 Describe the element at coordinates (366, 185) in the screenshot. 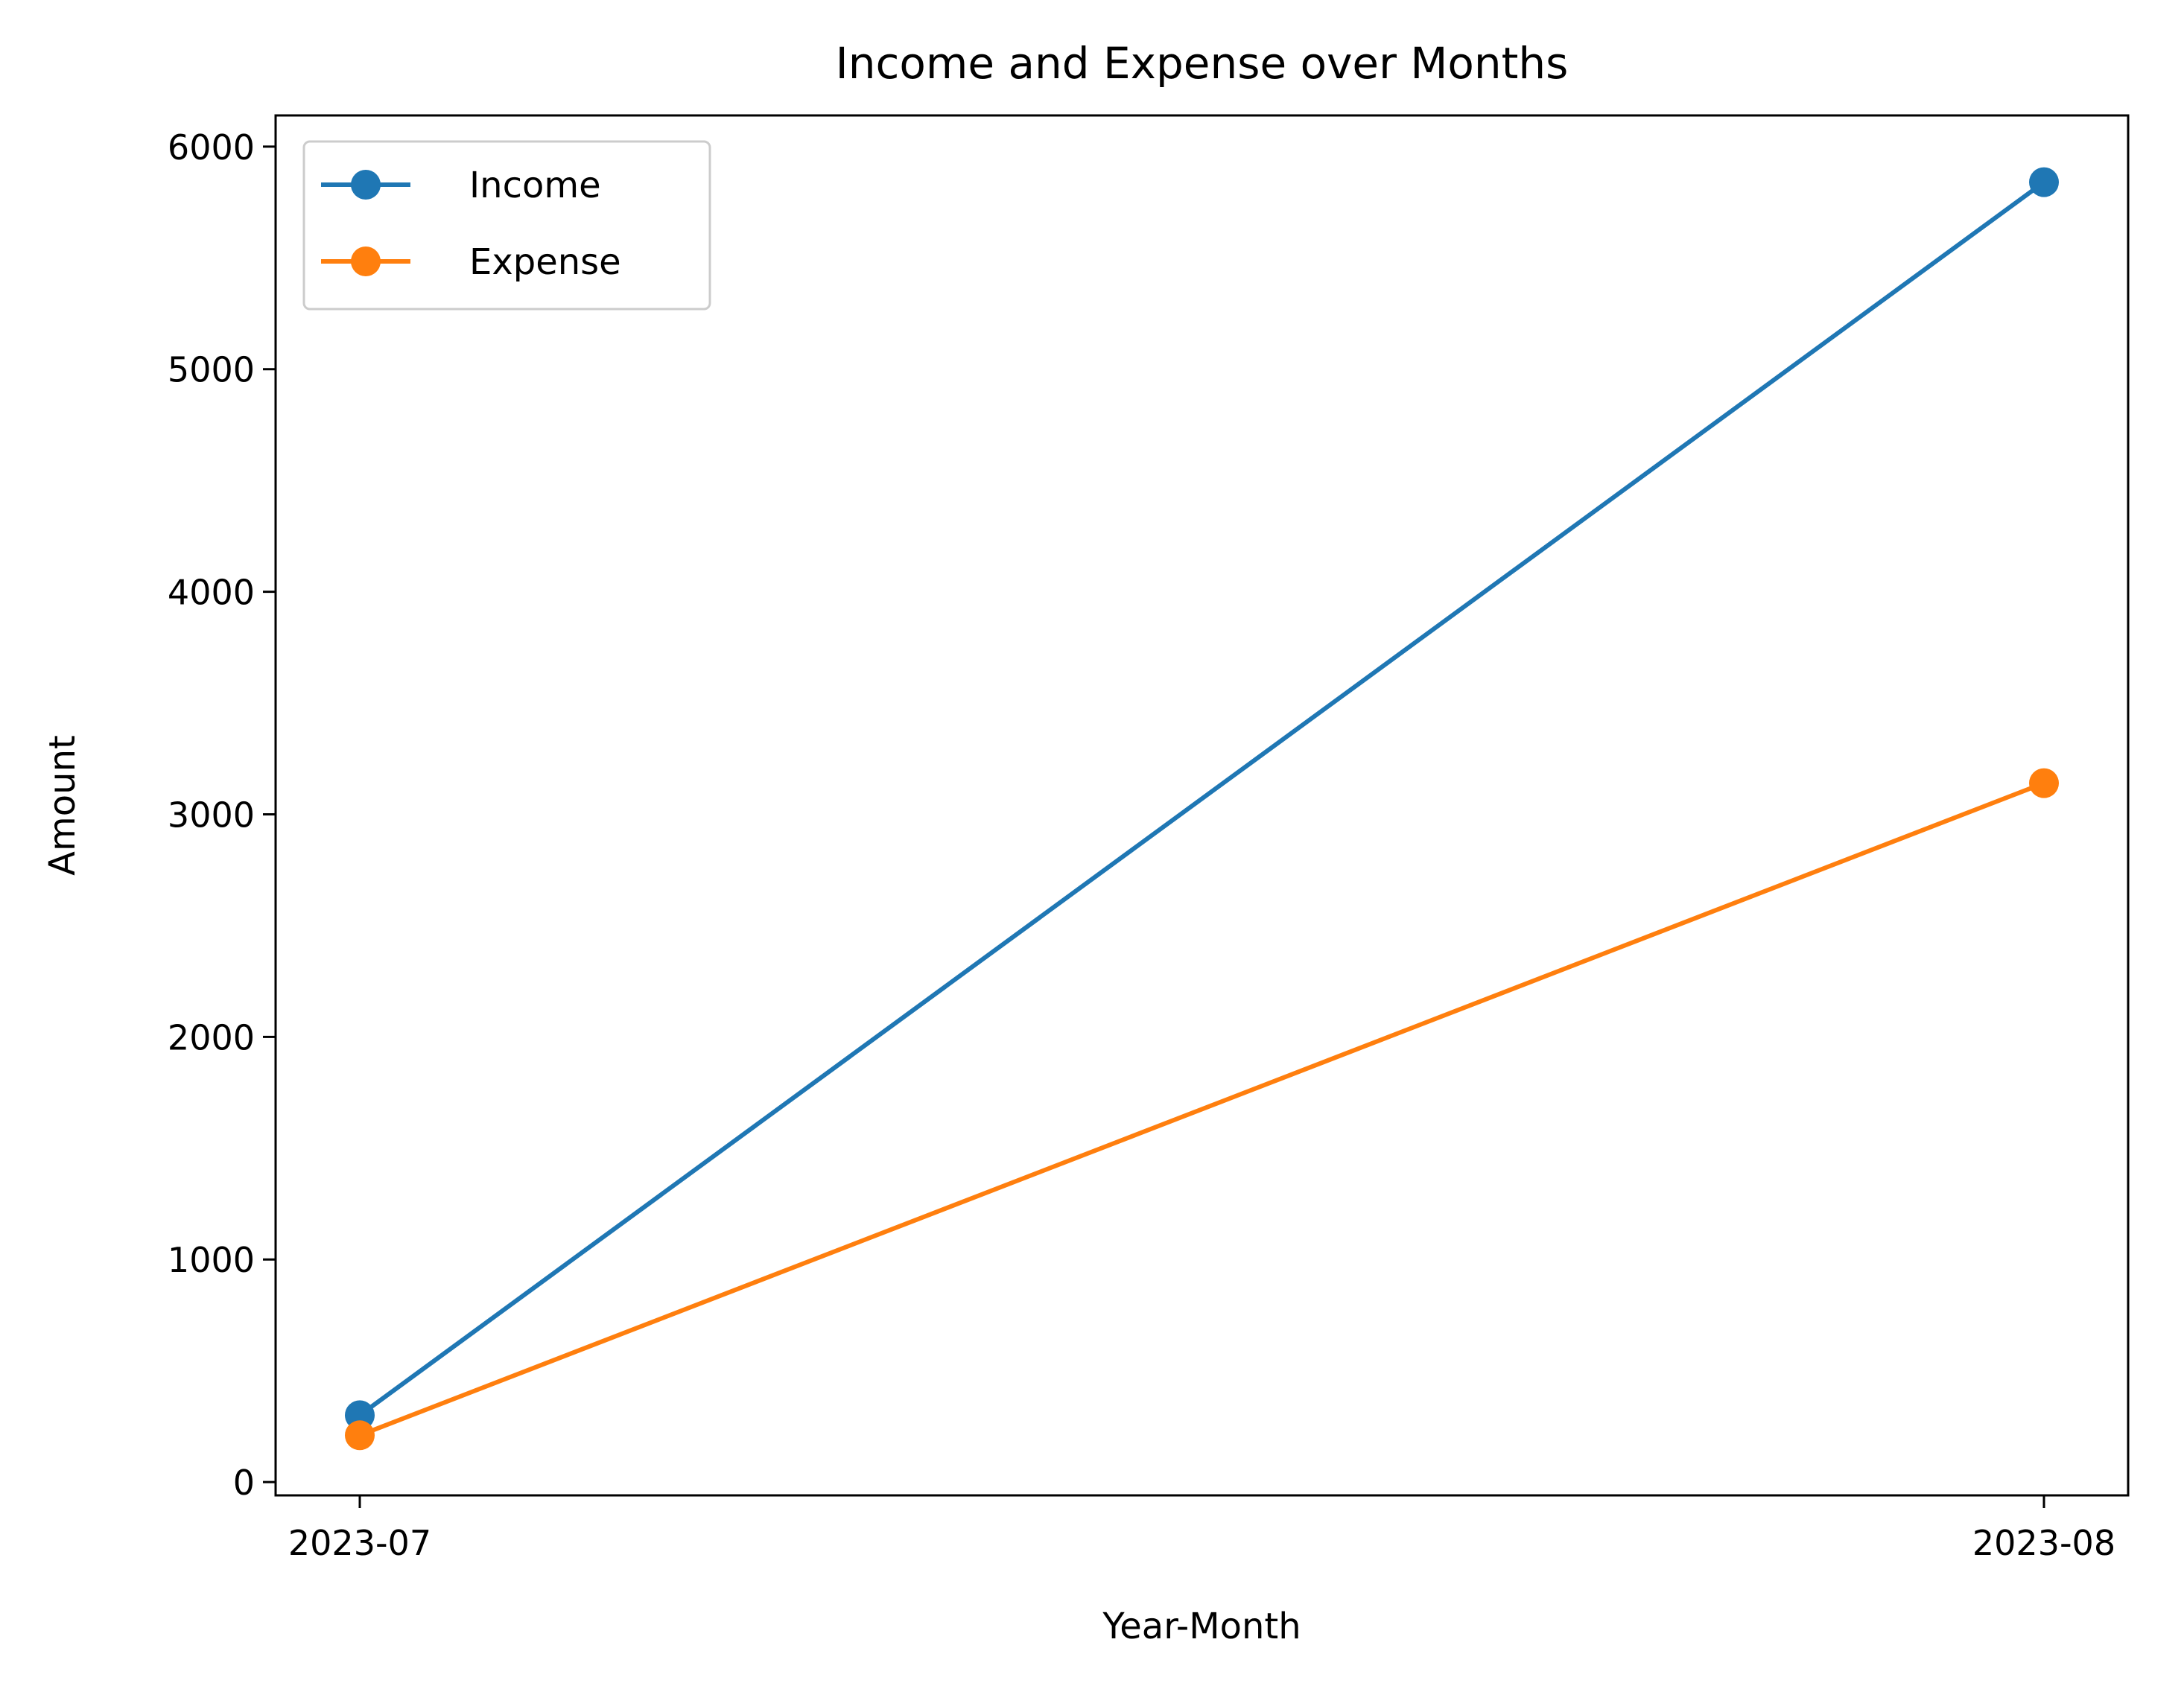

I see `legend-income-marker` at that location.